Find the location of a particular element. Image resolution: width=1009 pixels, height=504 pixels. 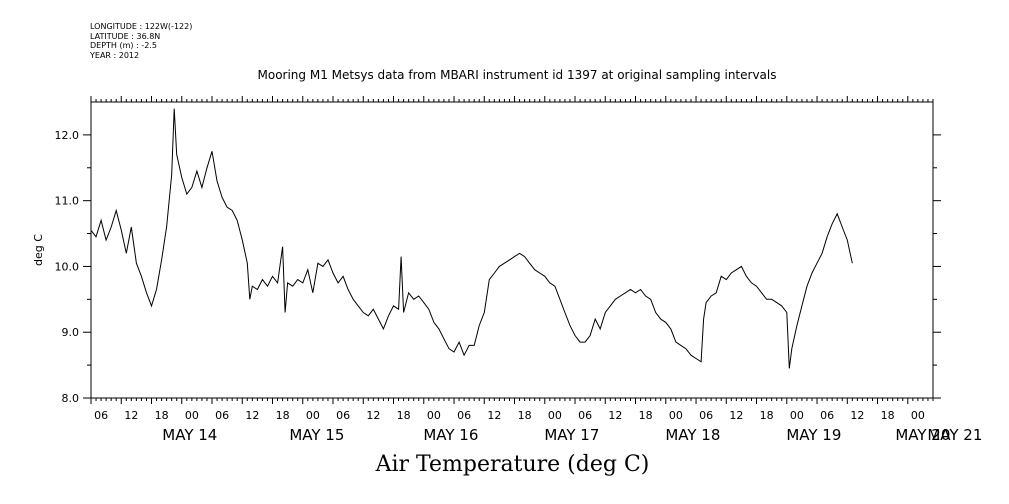

y-tick-label: 8.0 is located at coordinates (71, 398).